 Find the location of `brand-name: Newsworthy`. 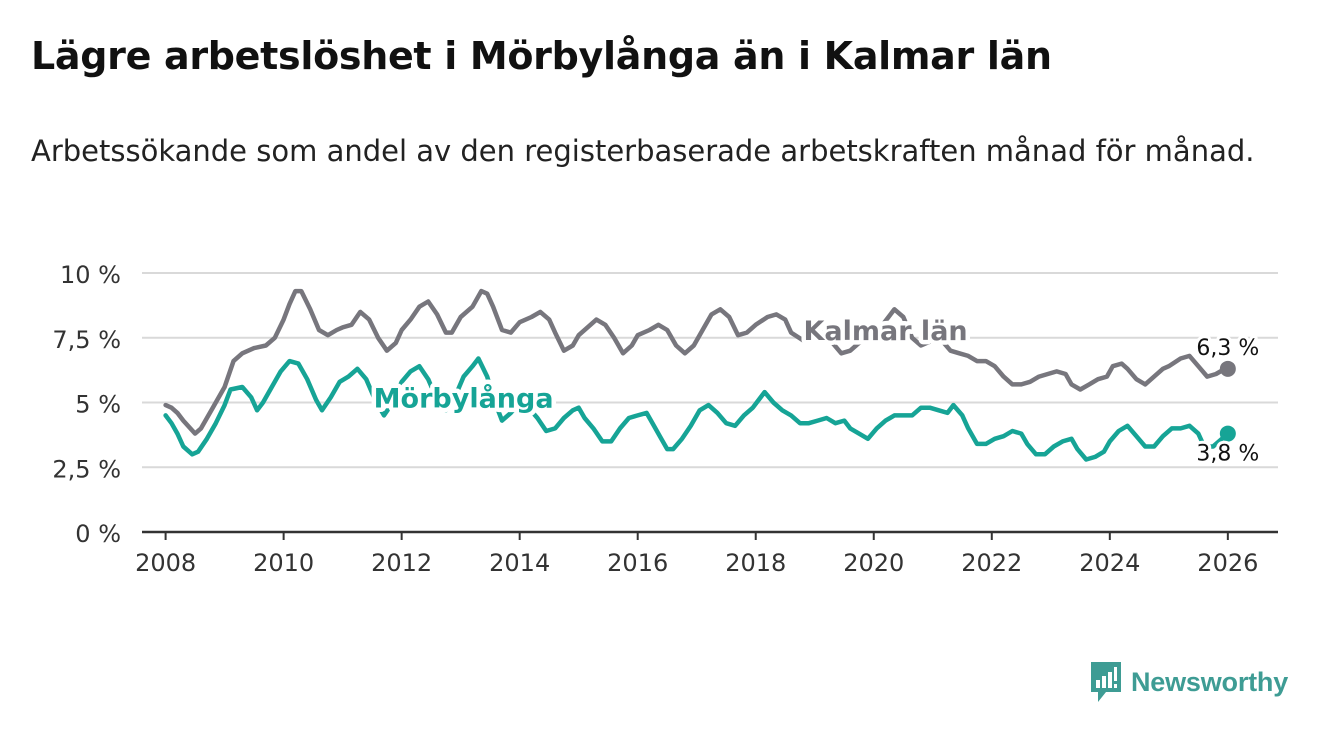

brand-name: Newsworthy is located at coordinates (1210, 681).